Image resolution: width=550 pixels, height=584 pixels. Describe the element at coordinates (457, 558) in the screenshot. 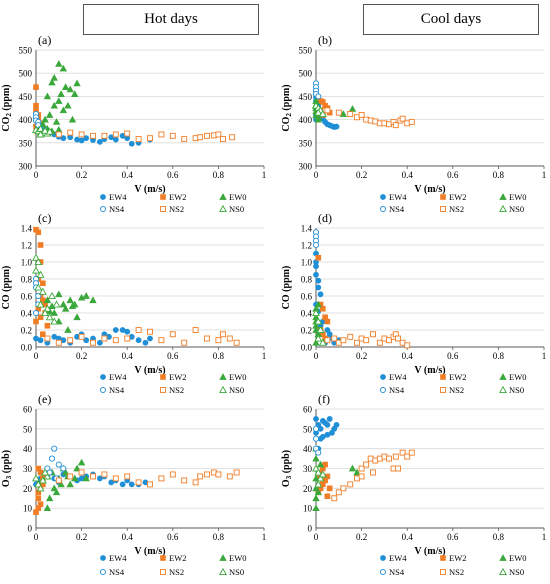

I see `legend-label: EW2` at that location.